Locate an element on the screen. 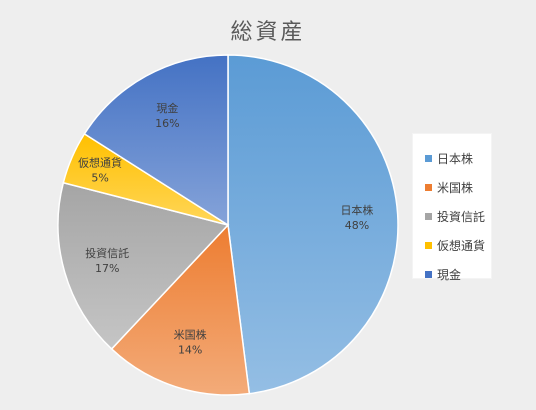 The height and width of the screenshot is (410, 536). slice-value-label: 5% is located at coordinates (99, 178).